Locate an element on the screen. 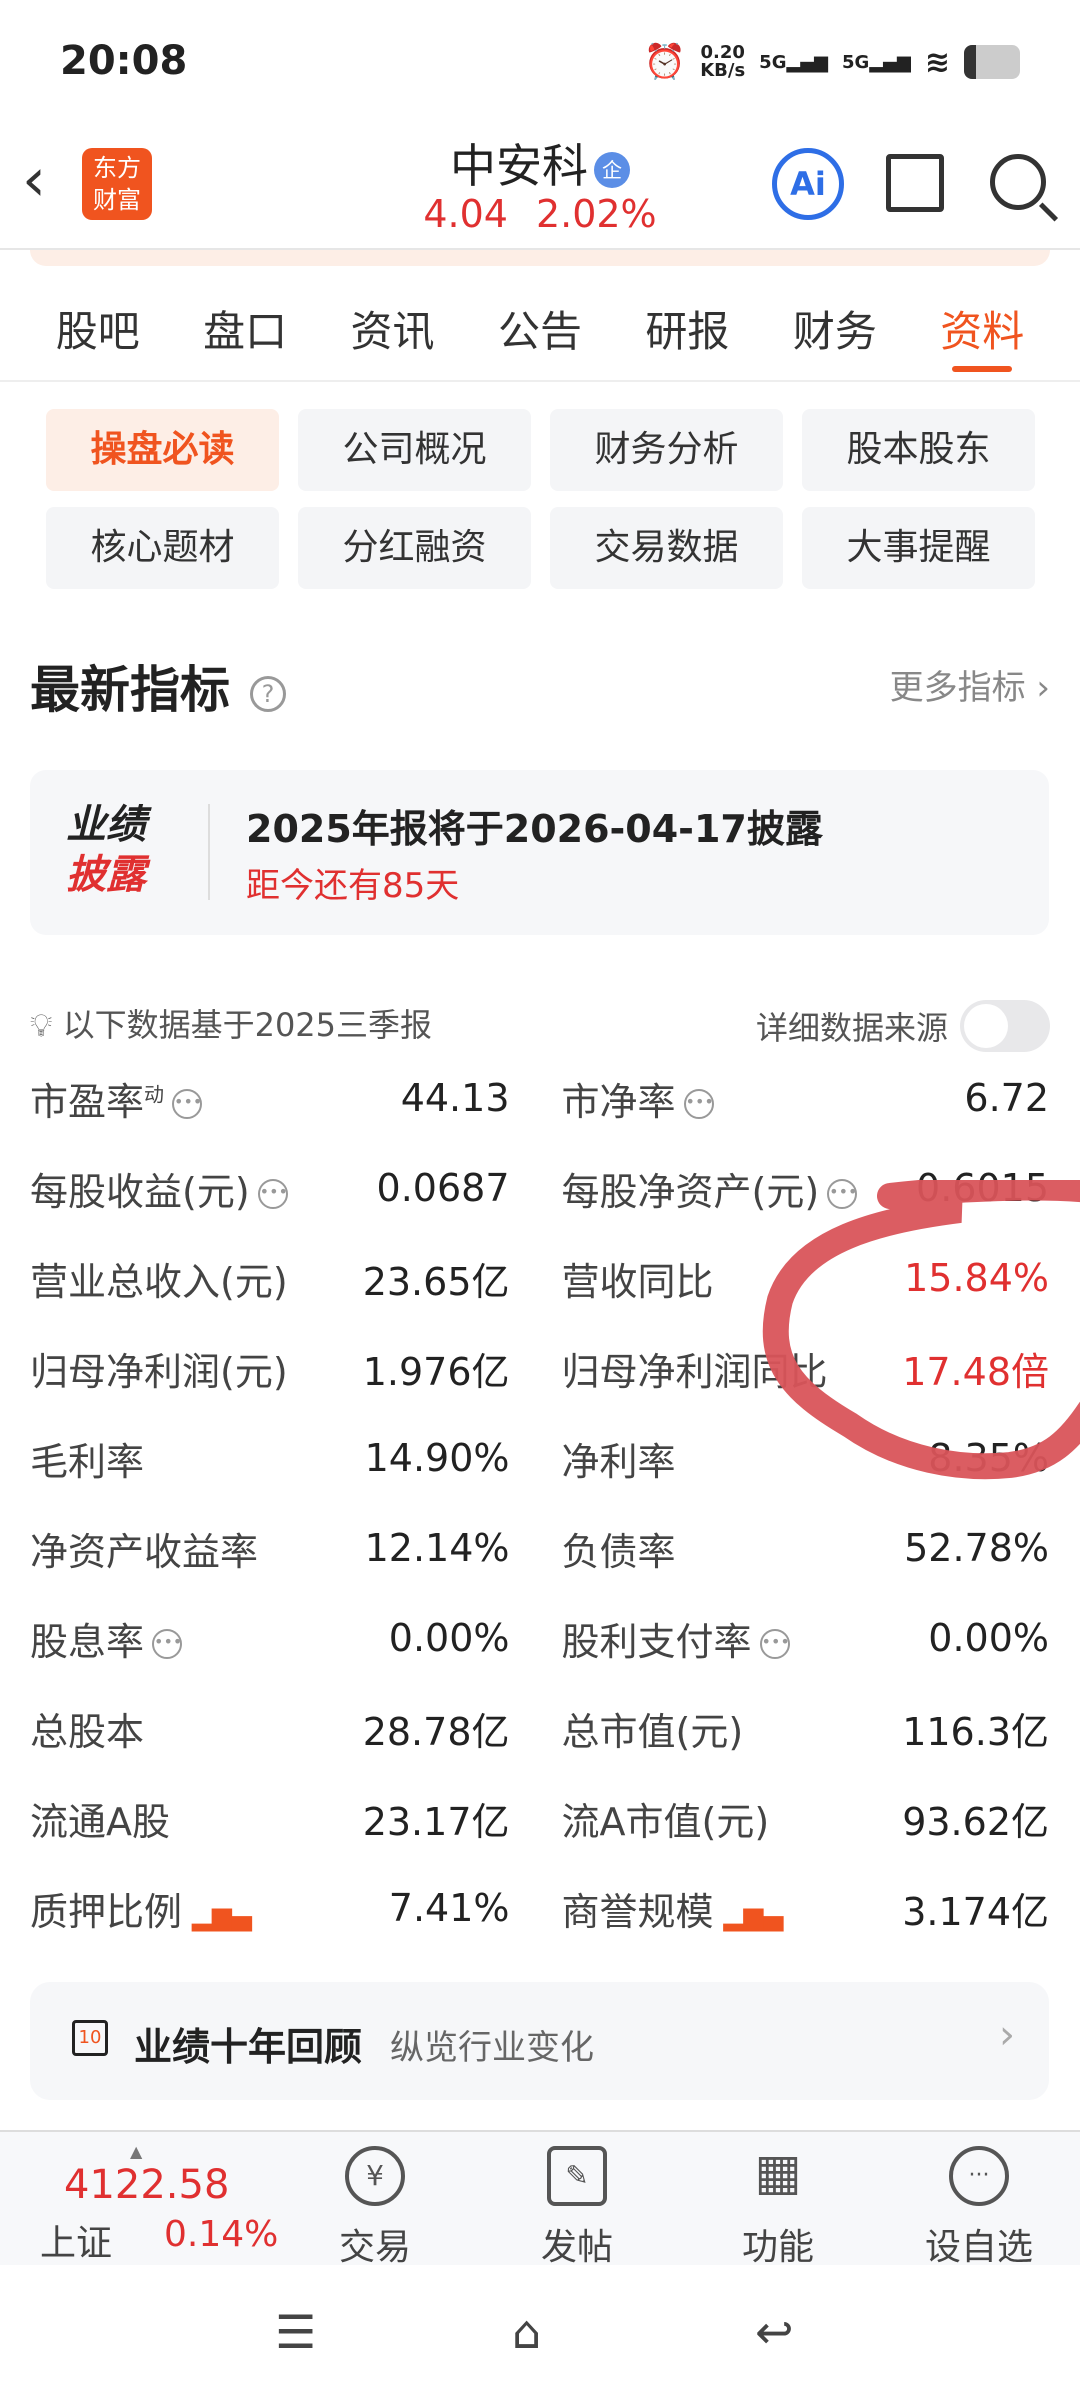 The image size is (1080, 2392). disclosure-card: 业绩 披露 2025年报将于2026-04-17披露 距今还有85天 is located at coordinates (539, 852).